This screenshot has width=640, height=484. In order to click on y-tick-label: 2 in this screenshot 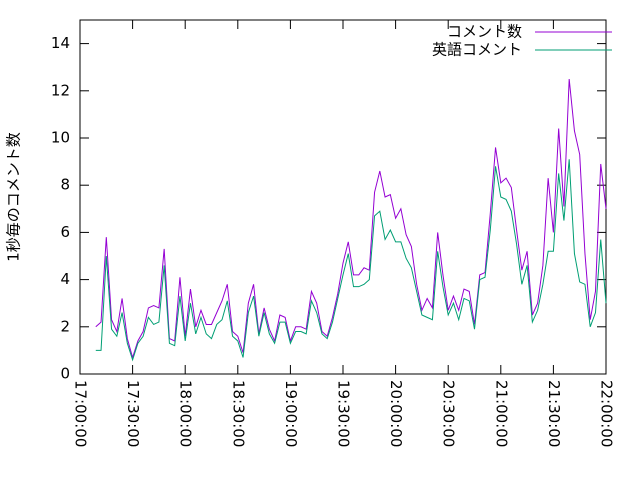, I will do `click(65, 326)`.